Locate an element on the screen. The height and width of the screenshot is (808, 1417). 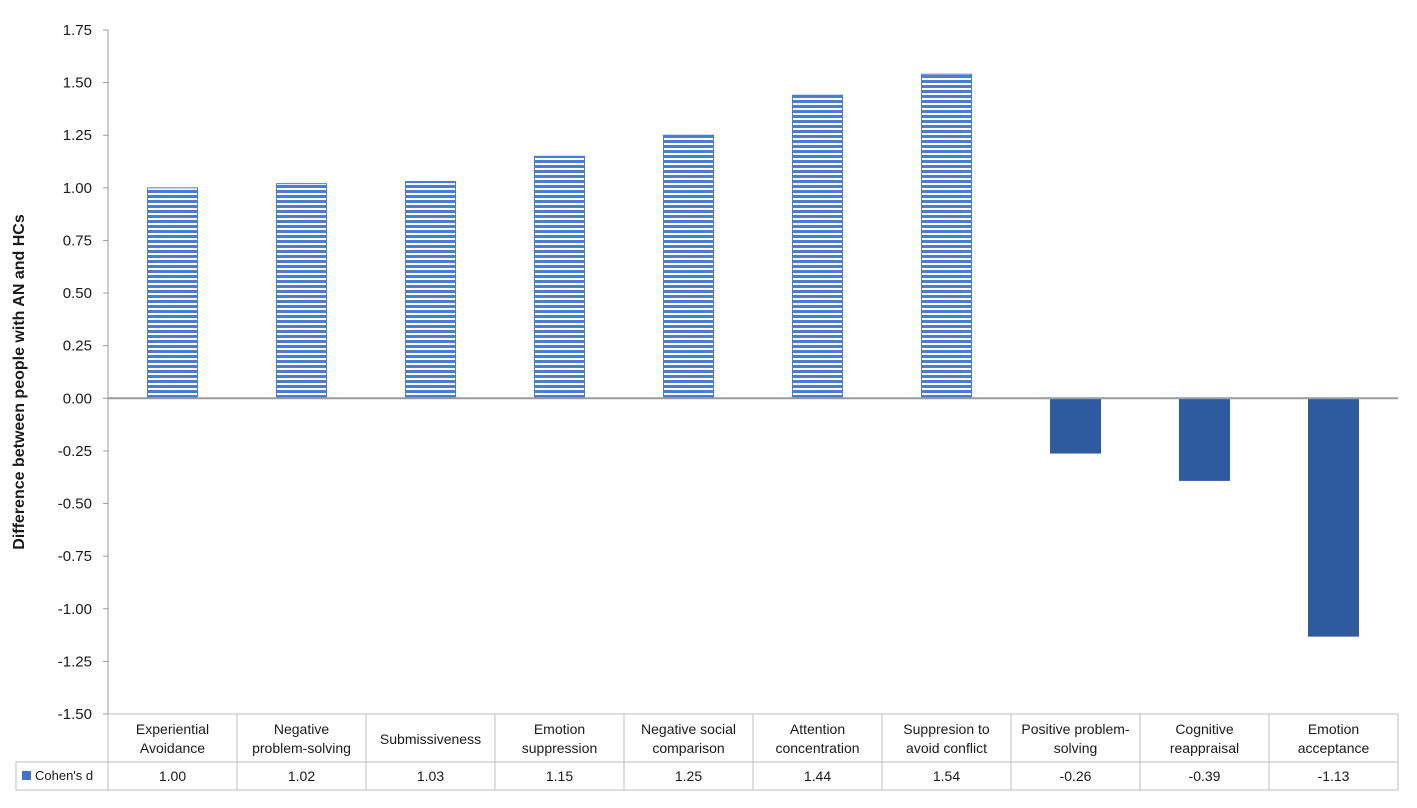
y-tick-label: -1.50 is located at coordinates (75, 714).